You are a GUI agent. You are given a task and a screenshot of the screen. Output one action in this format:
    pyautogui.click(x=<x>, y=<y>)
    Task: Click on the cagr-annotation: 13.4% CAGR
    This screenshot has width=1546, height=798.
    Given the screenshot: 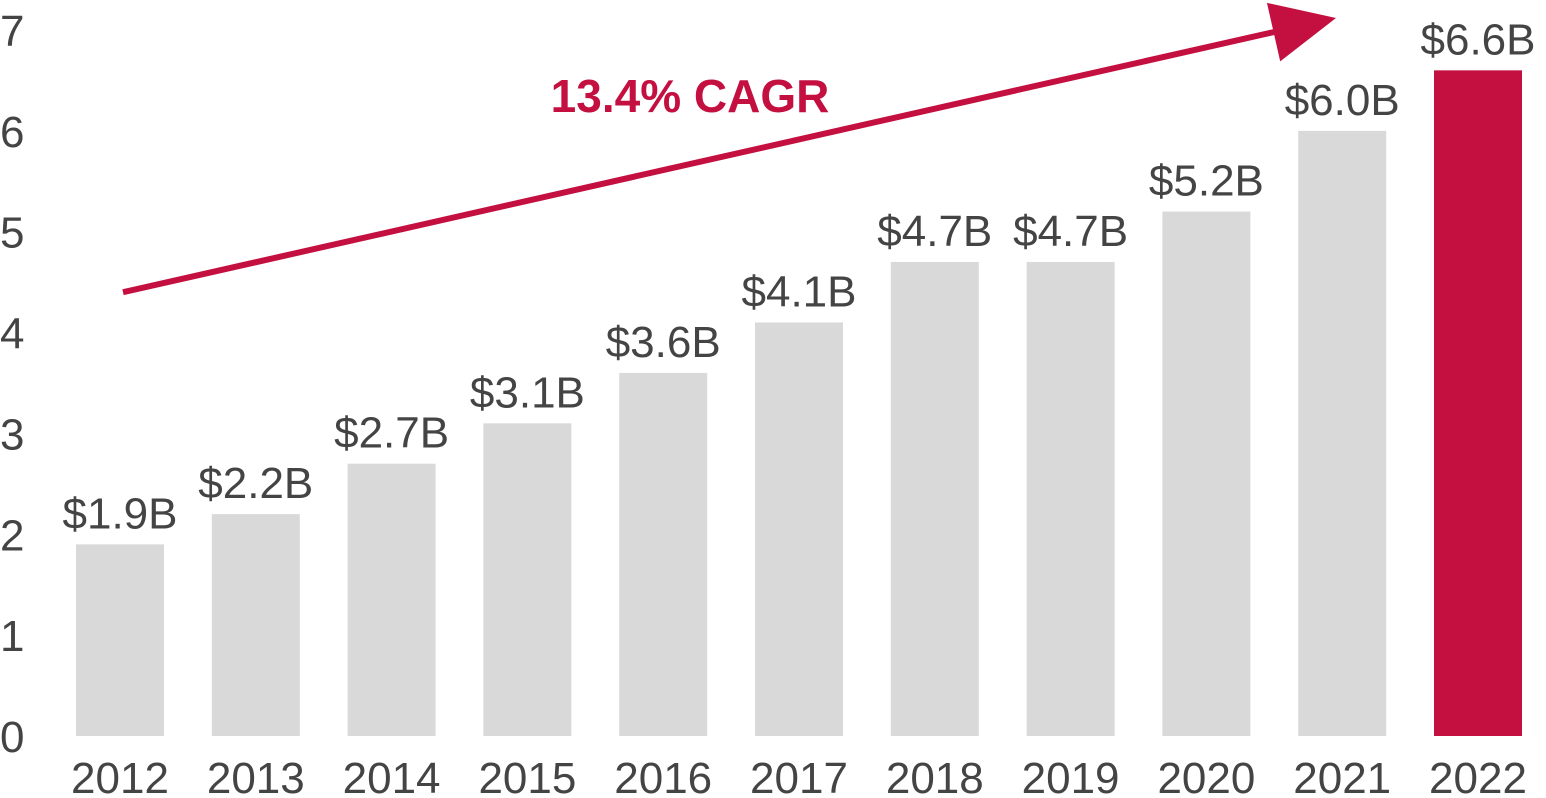 What is the action you would take?
    pyautogui.click(x=690, y=96)
    